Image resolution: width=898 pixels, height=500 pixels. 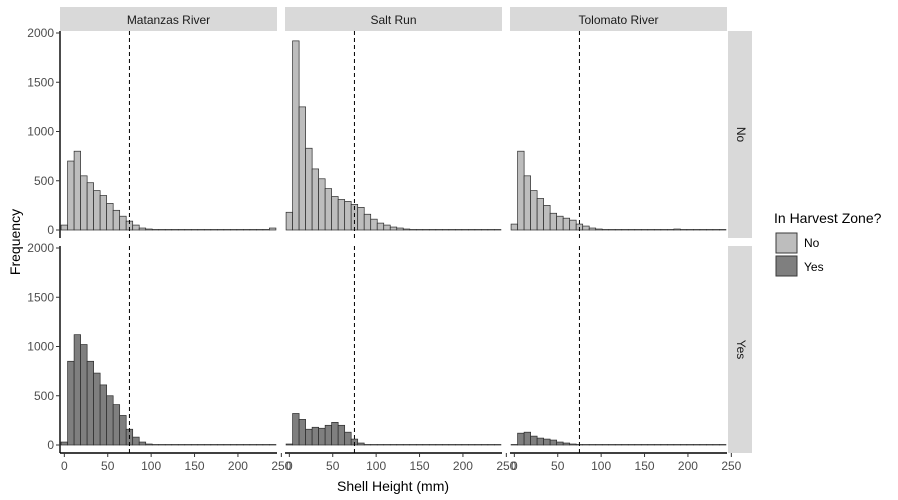 I want to click on facet-strip-tolomato-river, so click(x=618, y=19).